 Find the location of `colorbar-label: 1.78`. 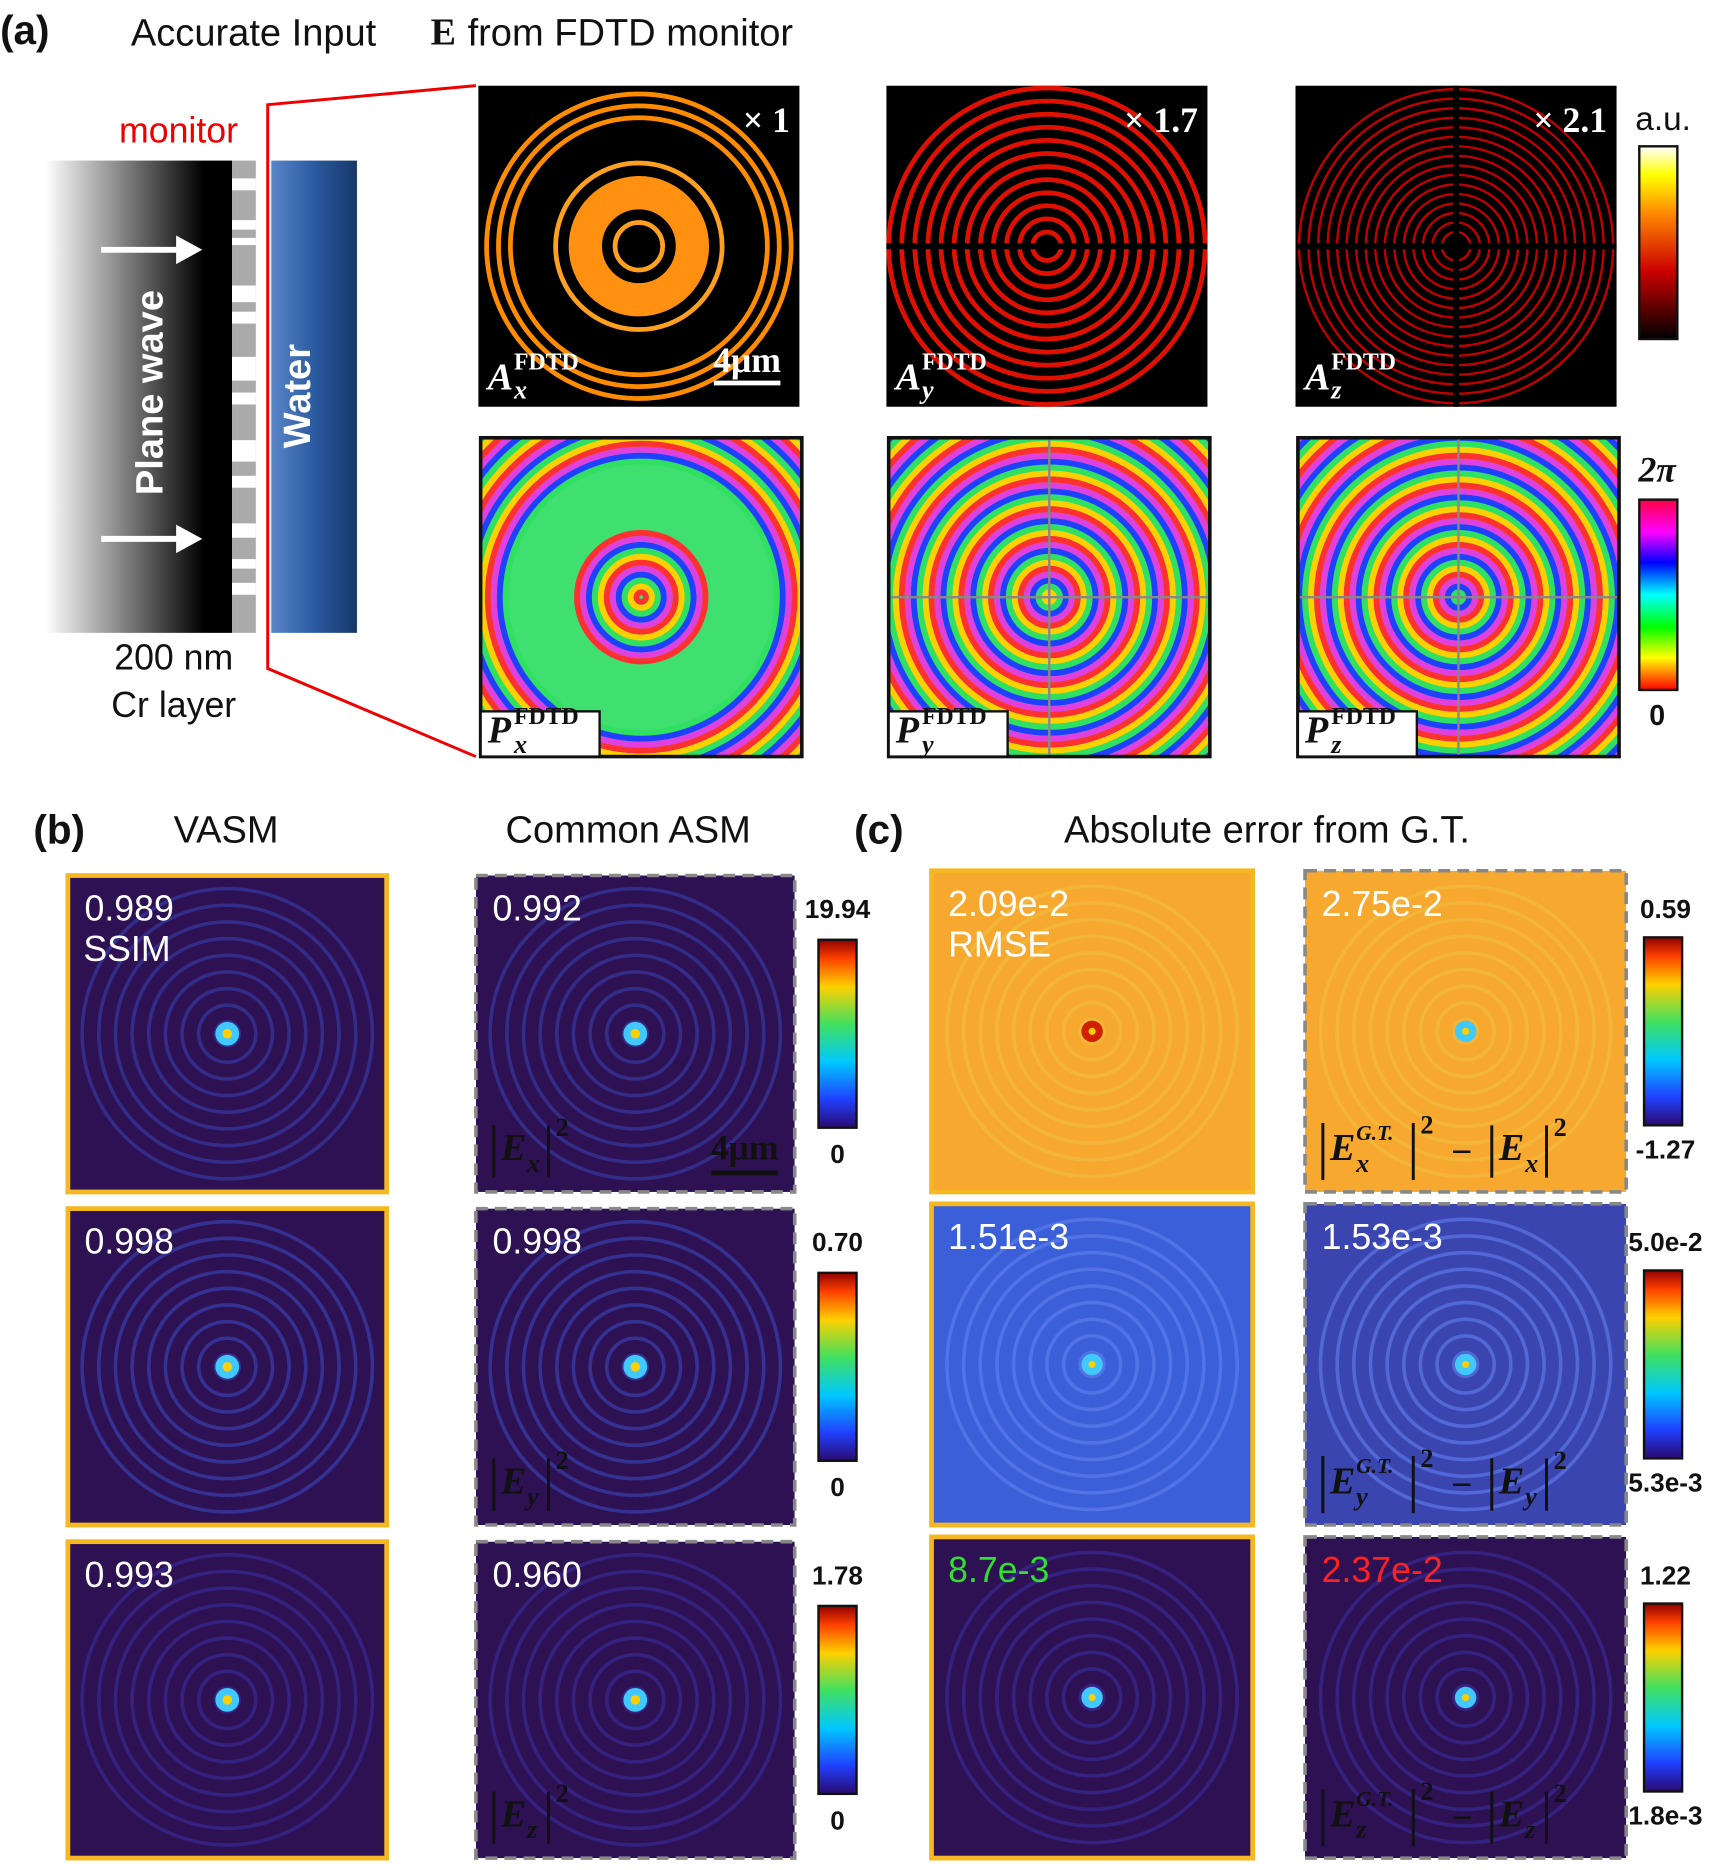

colorbar-label: 1.78 is located at coordinates (837, 1575).